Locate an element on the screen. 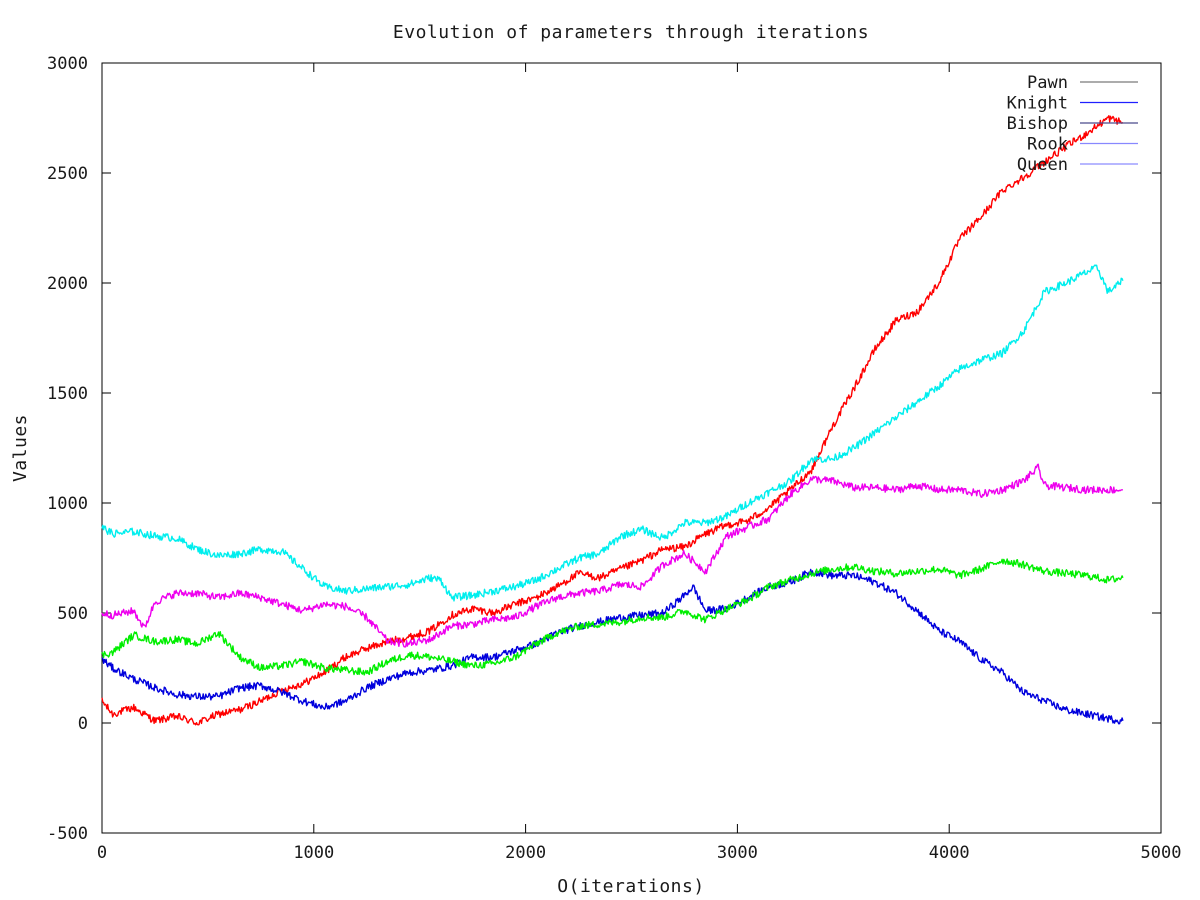 This screenshot has width=1200, height=900. y-tick-label: 3000 is located at coordinates (67, 64).